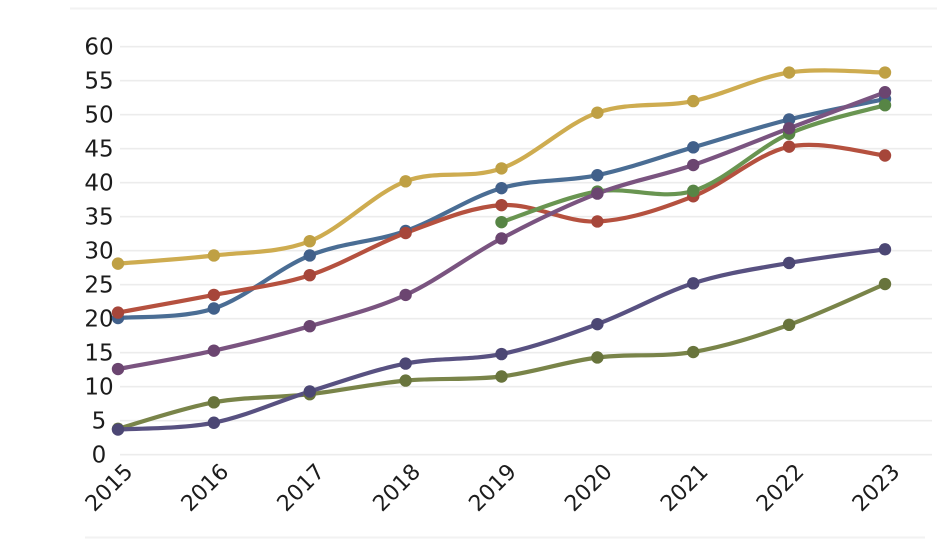  What do you see at coordinates (98, 184) in the screenshot?
I see `y-axis-tick-label: 40` at bounding box center [98, 184].